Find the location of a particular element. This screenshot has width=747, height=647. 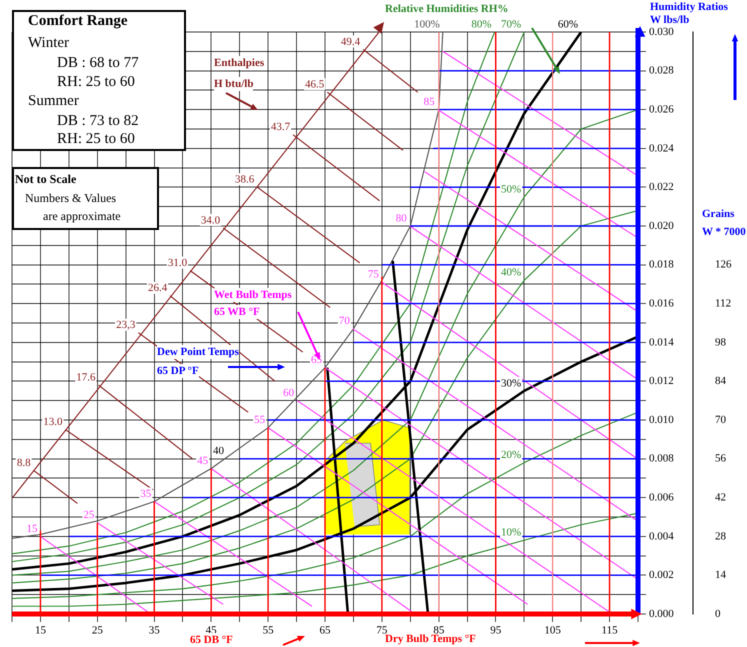

y-axis-title: Humidity Ratios W lbs/lb is located at coordinates (689, 14).